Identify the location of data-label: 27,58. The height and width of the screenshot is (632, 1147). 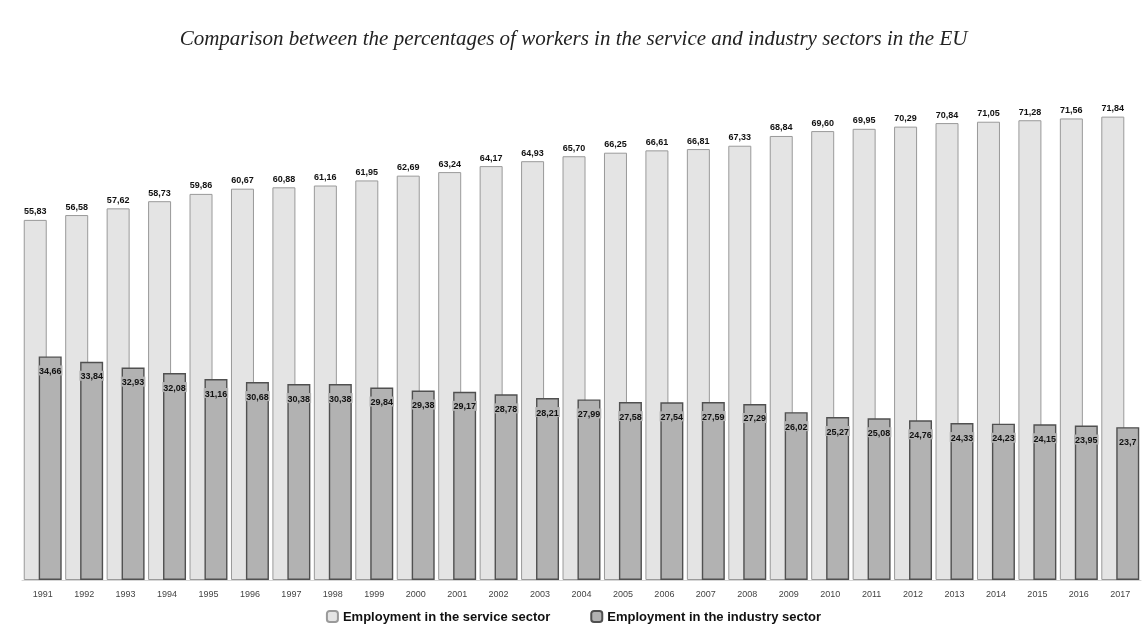
(630, 416).